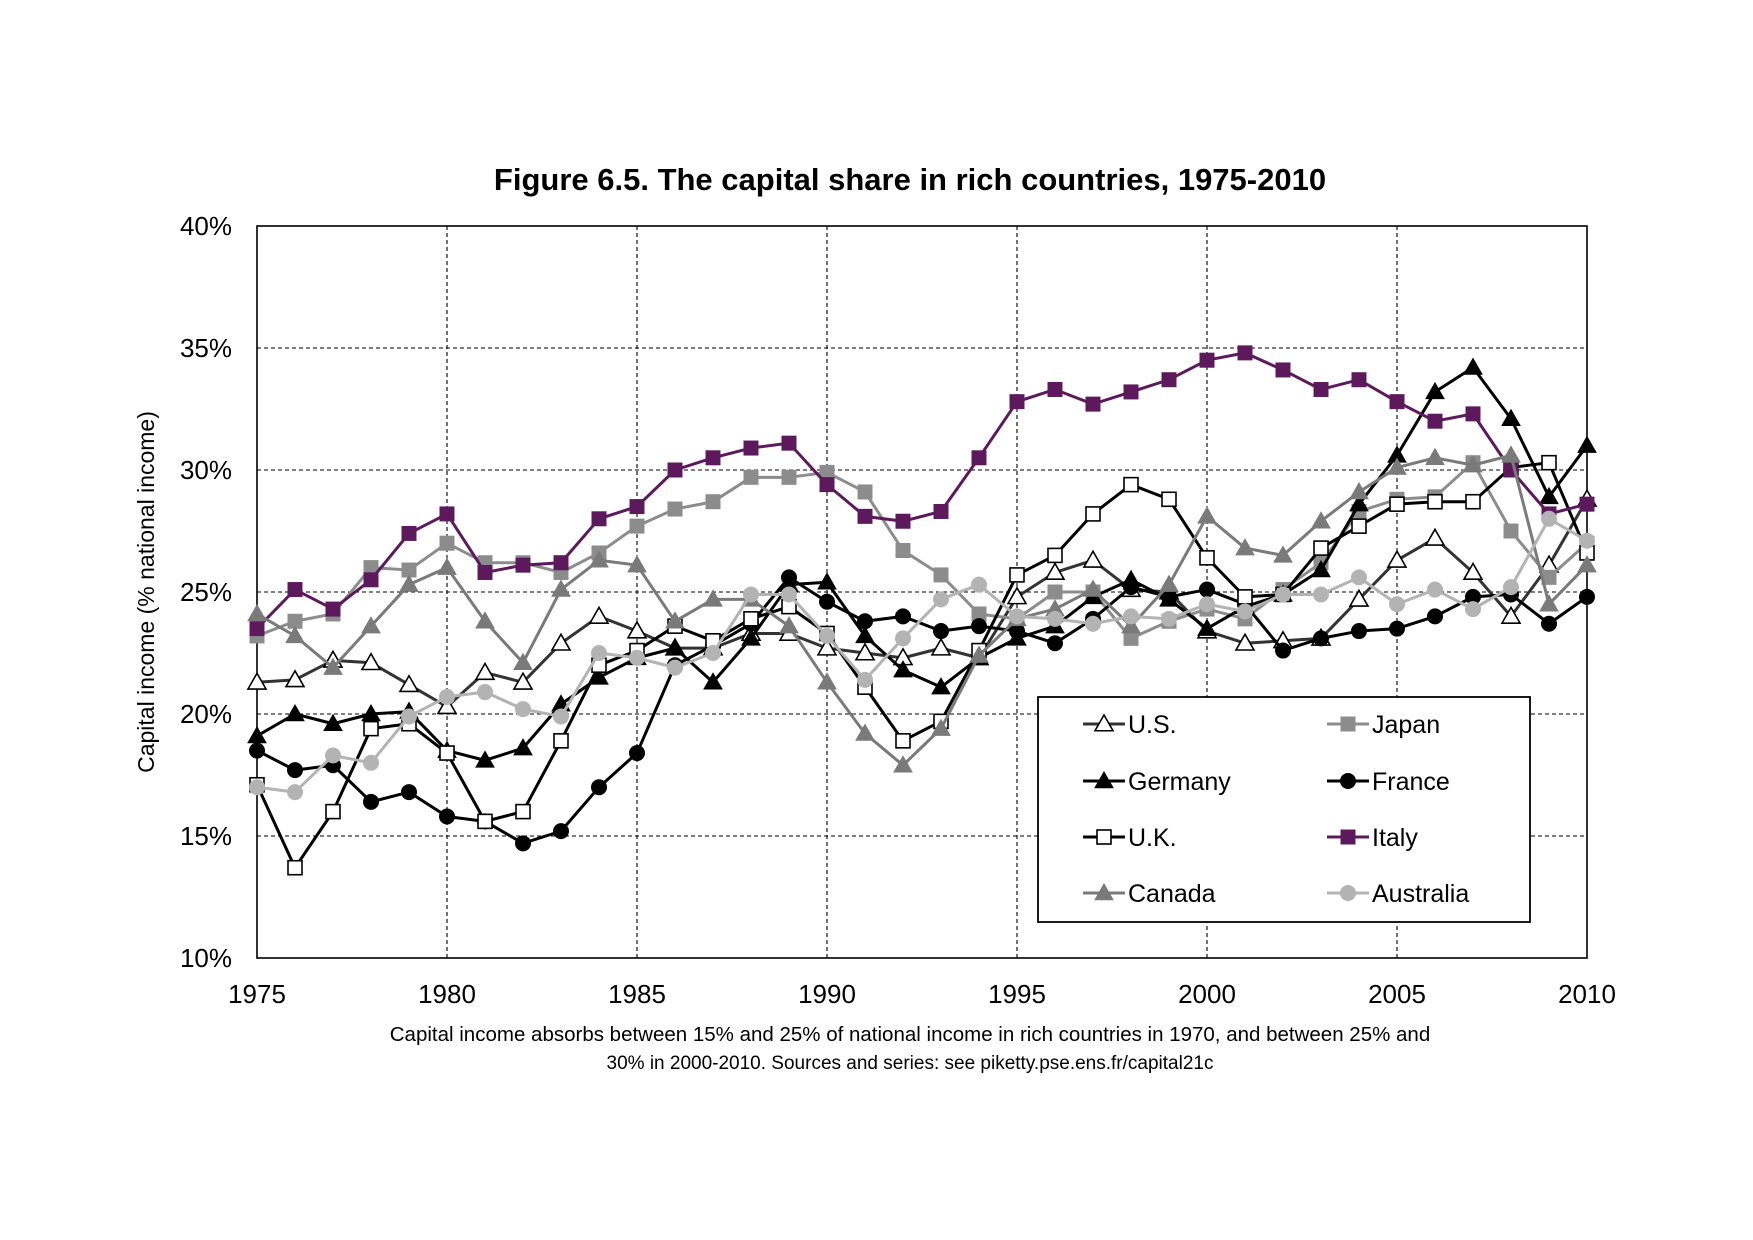 This screenshot has width=1753, height=1240. Describe the element at coordinates (1149, 894) in the screenshot. I see `legend-item-canada: Canada` at that location.